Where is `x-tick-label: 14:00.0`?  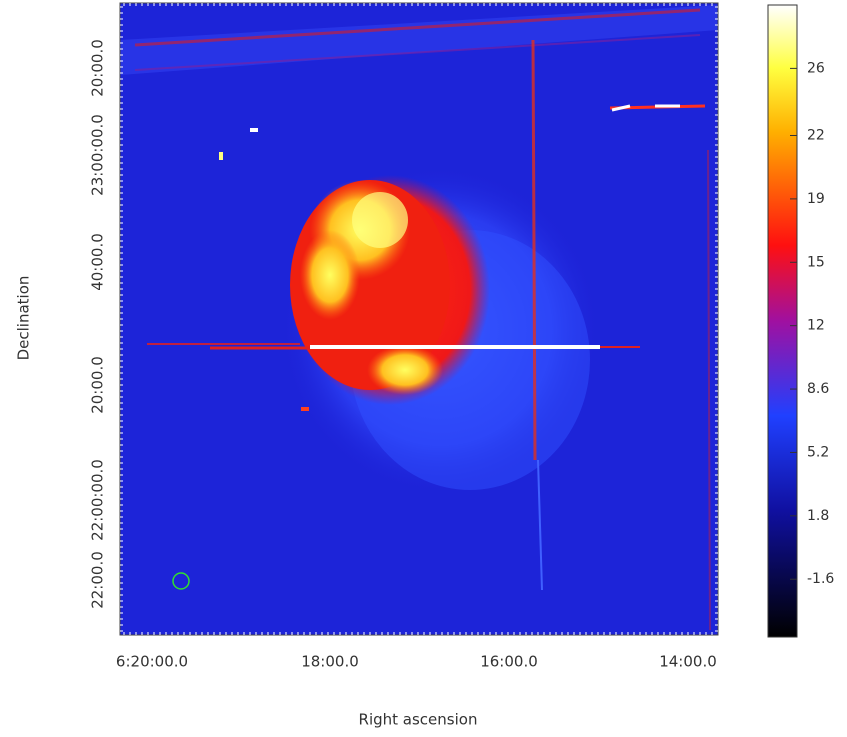 x-tick-label: 14:00.0 is located at coordinates (688, 662).